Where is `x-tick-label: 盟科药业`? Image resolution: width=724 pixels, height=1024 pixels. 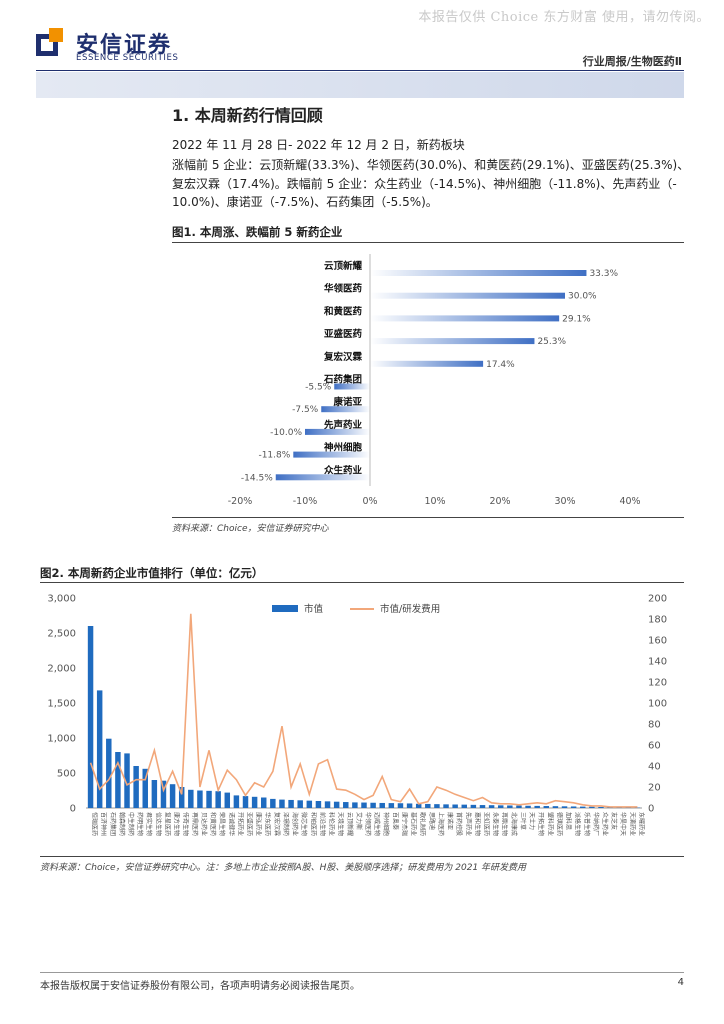 x-tick-label: 盟科药业 is located at coordinates (550, 824).